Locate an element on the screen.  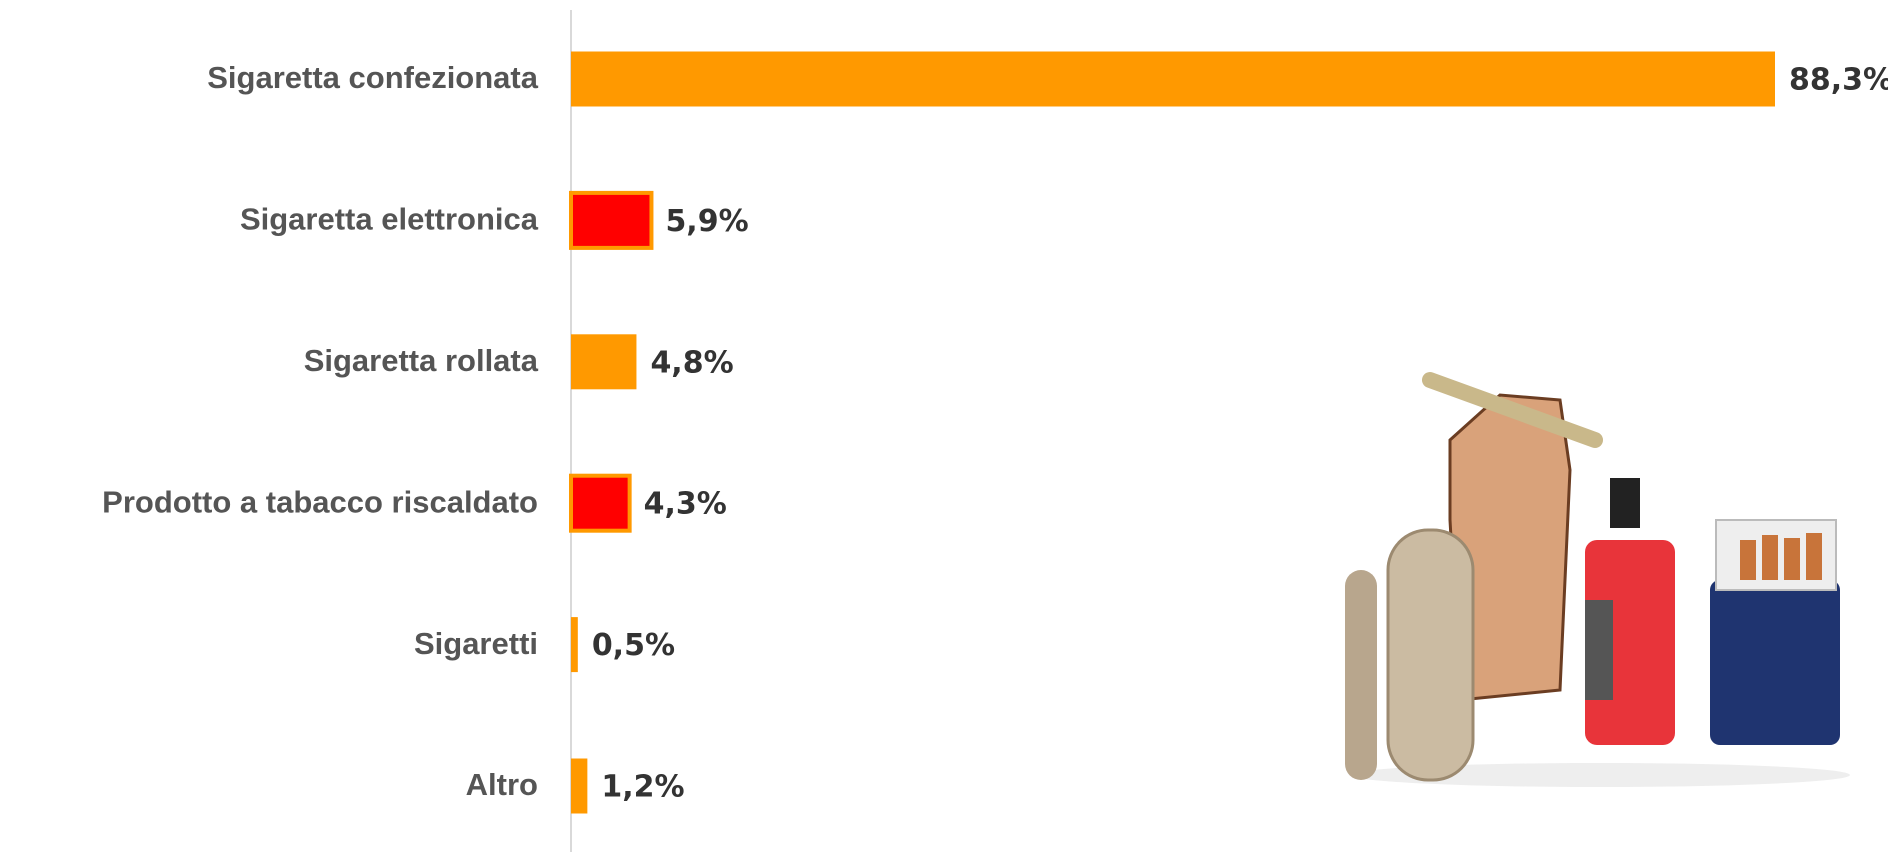
category-label: Altro is located at coordinates (502, 784).